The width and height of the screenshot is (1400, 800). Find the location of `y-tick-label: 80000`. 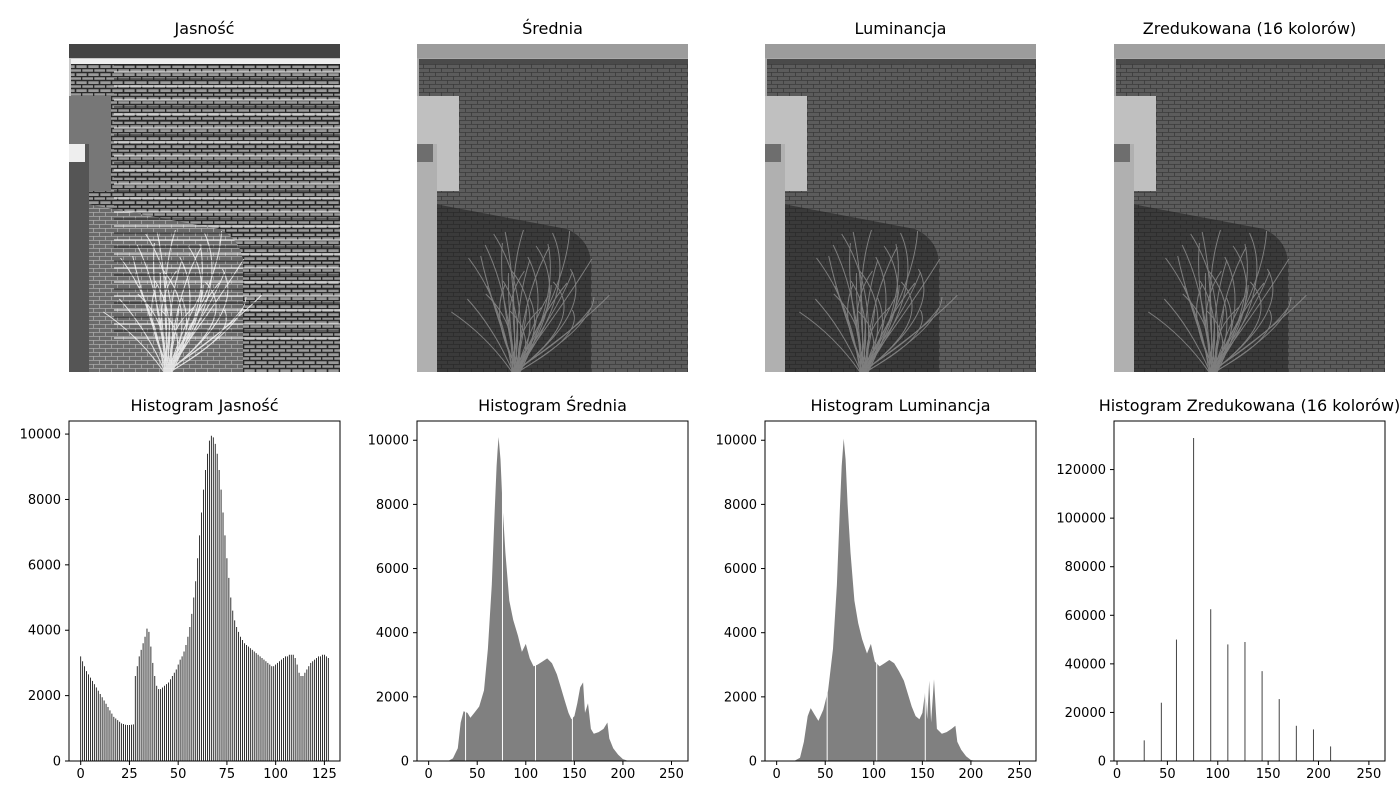

y-tick-label: 80000 is located at coordinates (1085, 567).